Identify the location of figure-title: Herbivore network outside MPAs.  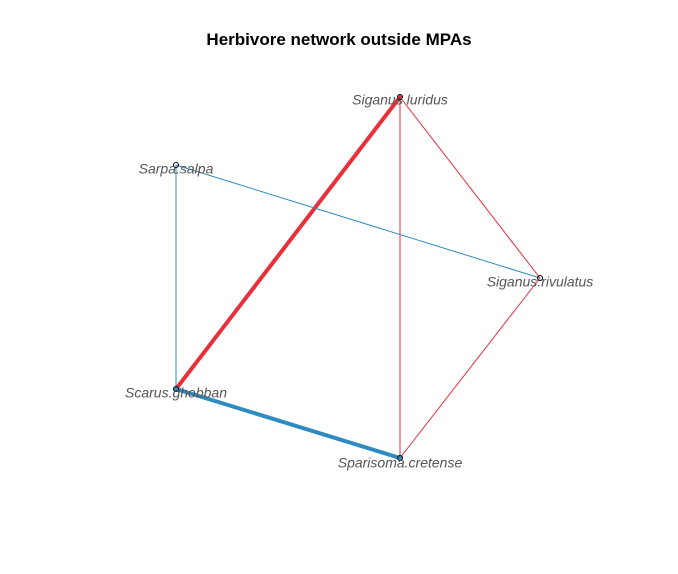
(339, 39).